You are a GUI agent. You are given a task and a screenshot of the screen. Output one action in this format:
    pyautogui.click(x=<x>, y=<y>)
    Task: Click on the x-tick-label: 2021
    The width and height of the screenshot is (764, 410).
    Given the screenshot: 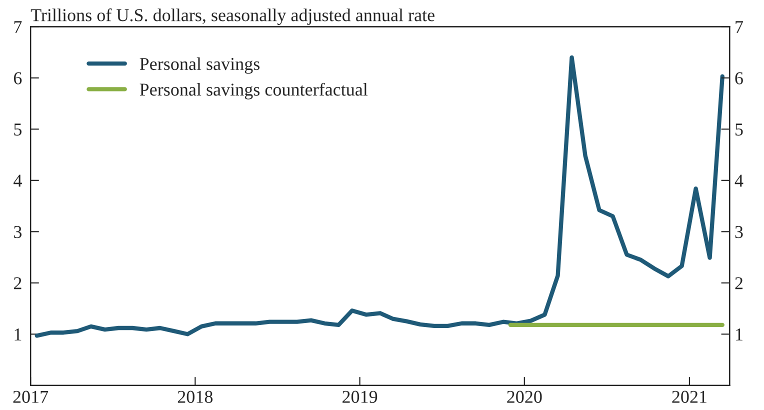 What is the action you would take?
    pyautogui.click(x=689, y=396)
    